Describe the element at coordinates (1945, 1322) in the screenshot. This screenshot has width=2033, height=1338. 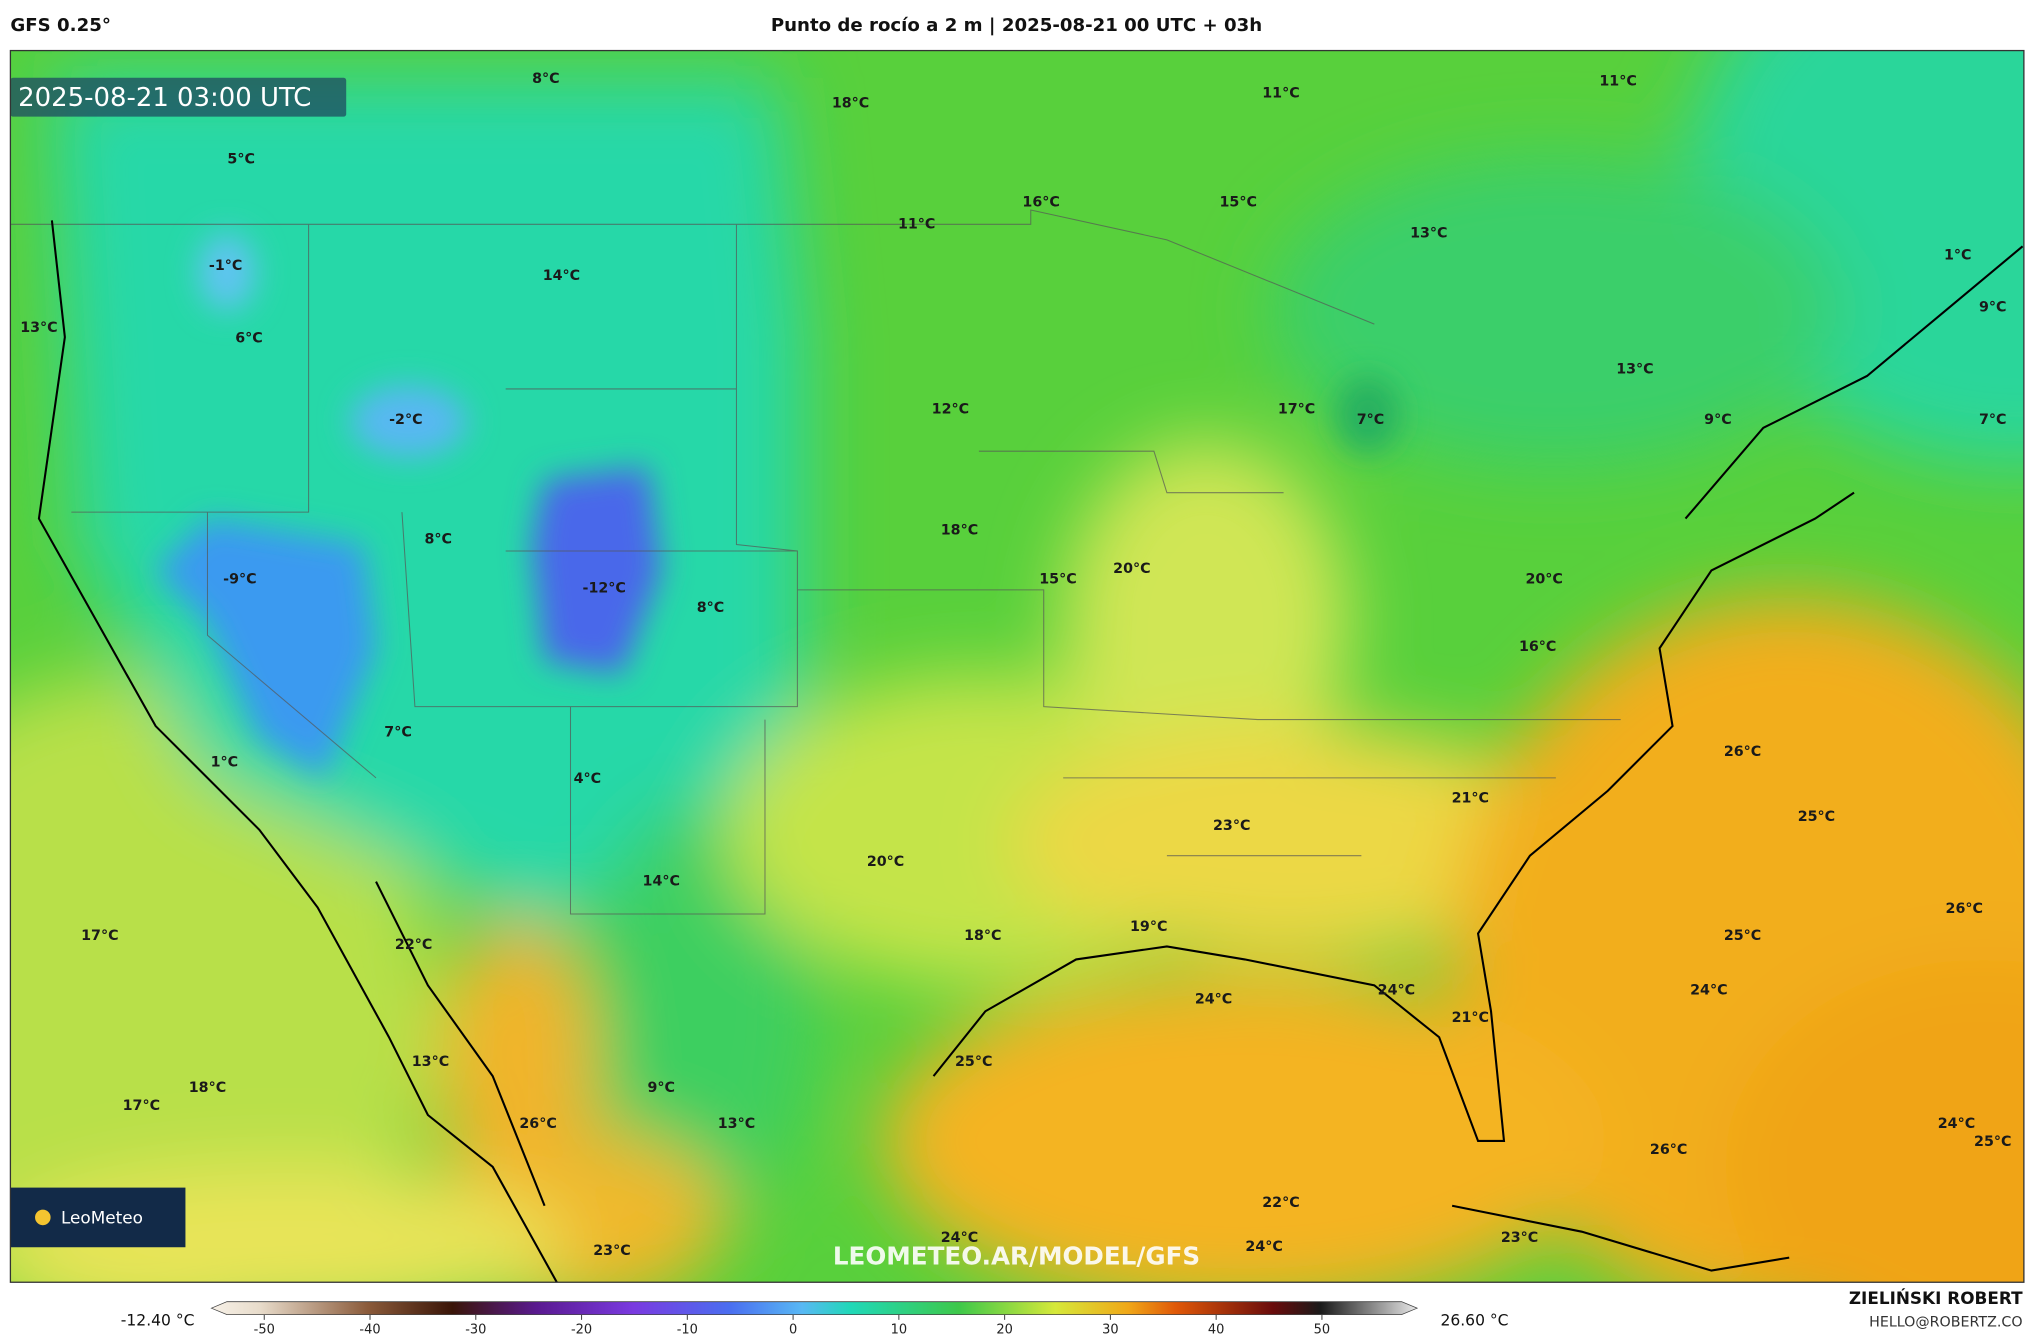
I see `email: HELLO@ROBERTZ.CO` at that location.